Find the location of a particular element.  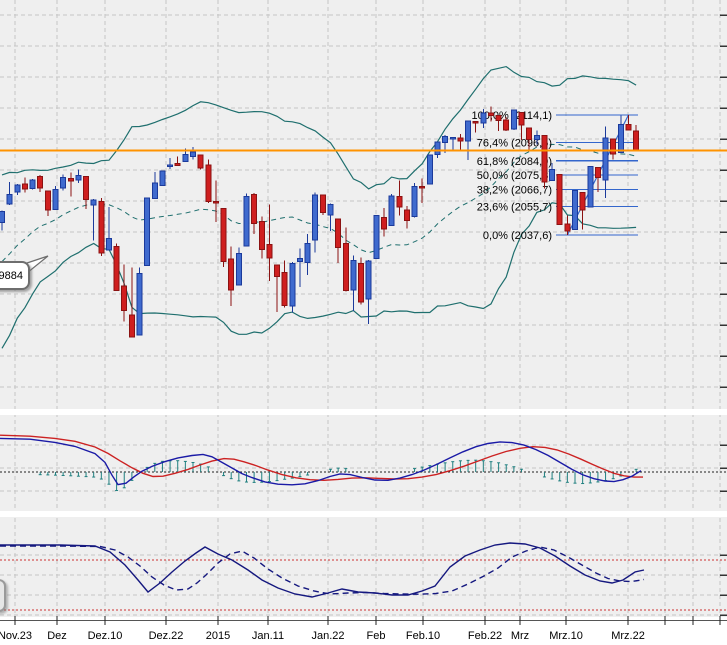

fib-level-label: 23,6% (2055,7) is located at coordinates (514, 208).